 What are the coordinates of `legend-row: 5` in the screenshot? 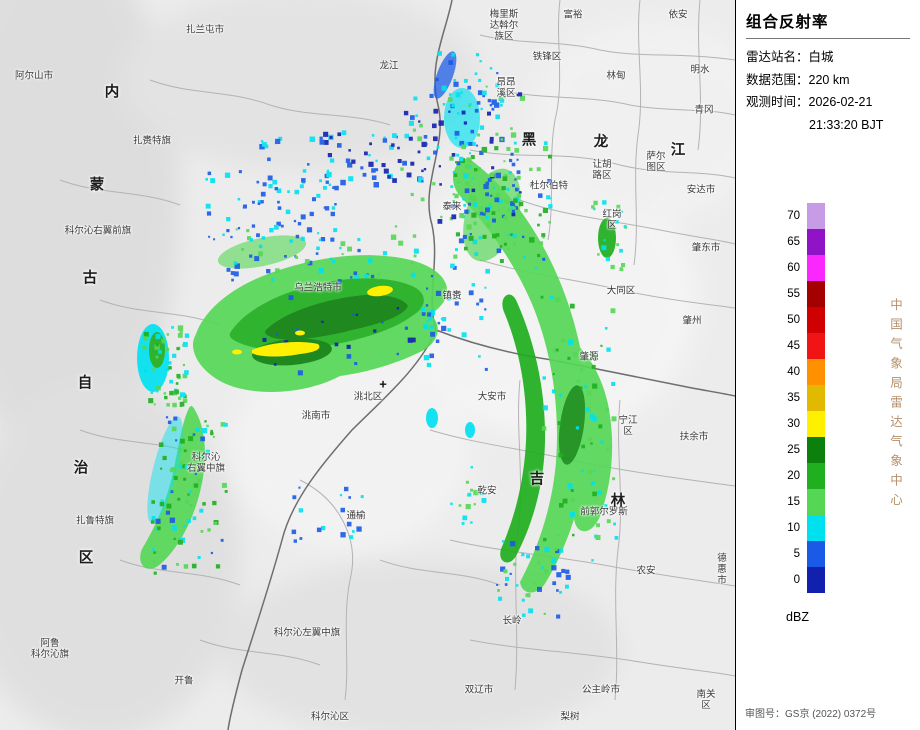 It's located at (797, 554).